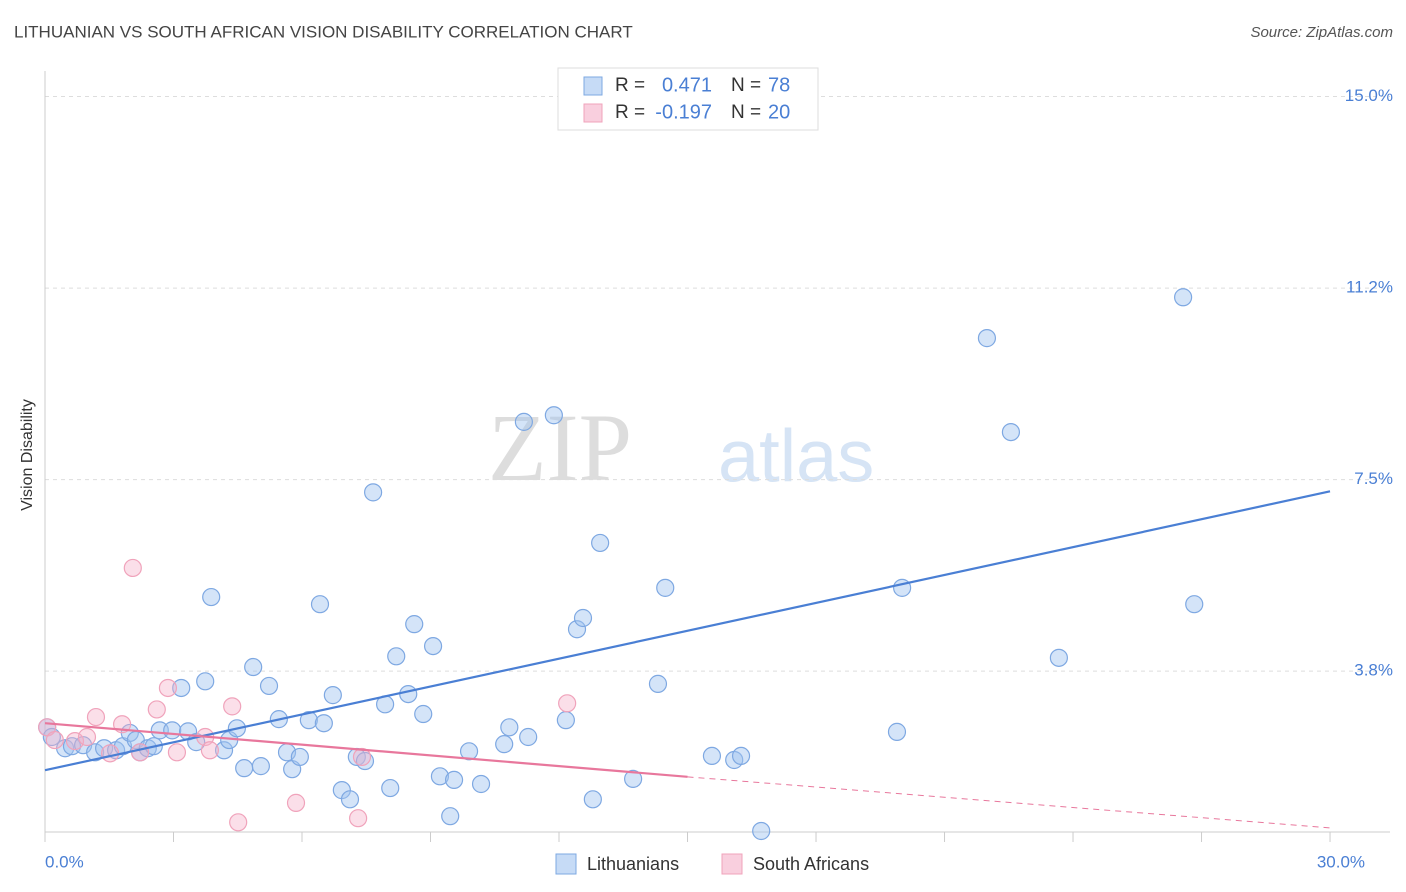 The height and width of the screenshot is (892, 1406). Describe the element at coordinates (687, 85) in the screenshot. I see `legend-value: 0.471` at that location.